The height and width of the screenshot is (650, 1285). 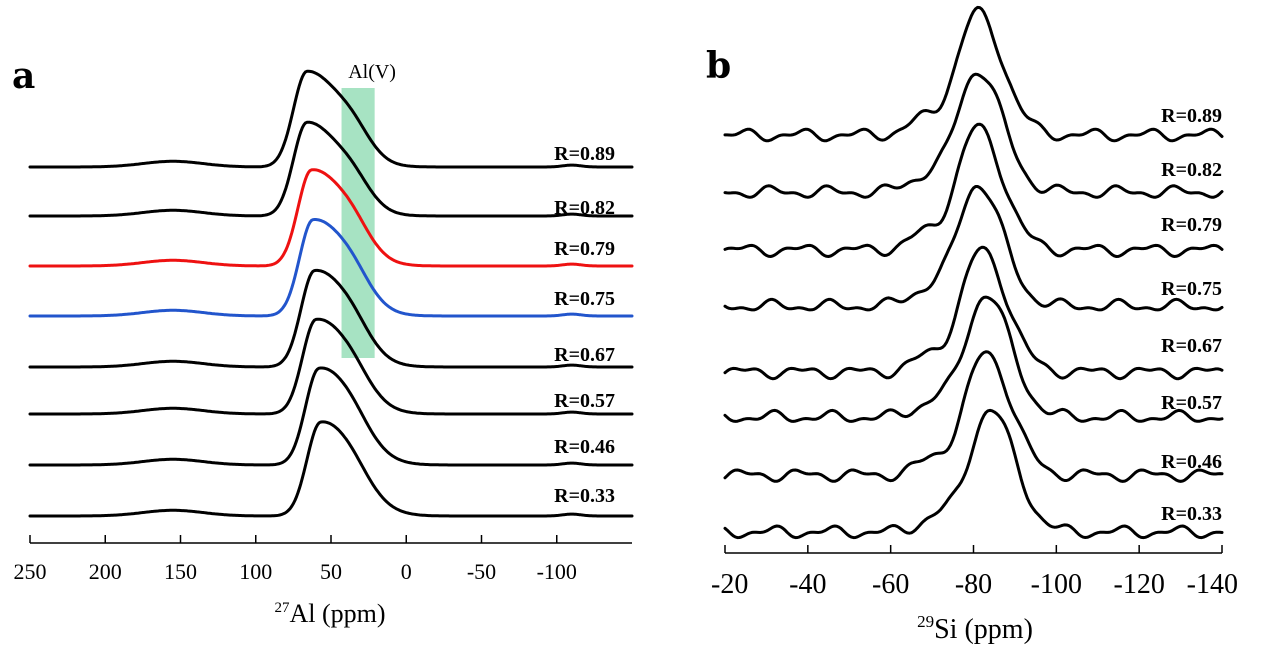 I want to click on panel-letter-b: b, so click(x=718, y=66).